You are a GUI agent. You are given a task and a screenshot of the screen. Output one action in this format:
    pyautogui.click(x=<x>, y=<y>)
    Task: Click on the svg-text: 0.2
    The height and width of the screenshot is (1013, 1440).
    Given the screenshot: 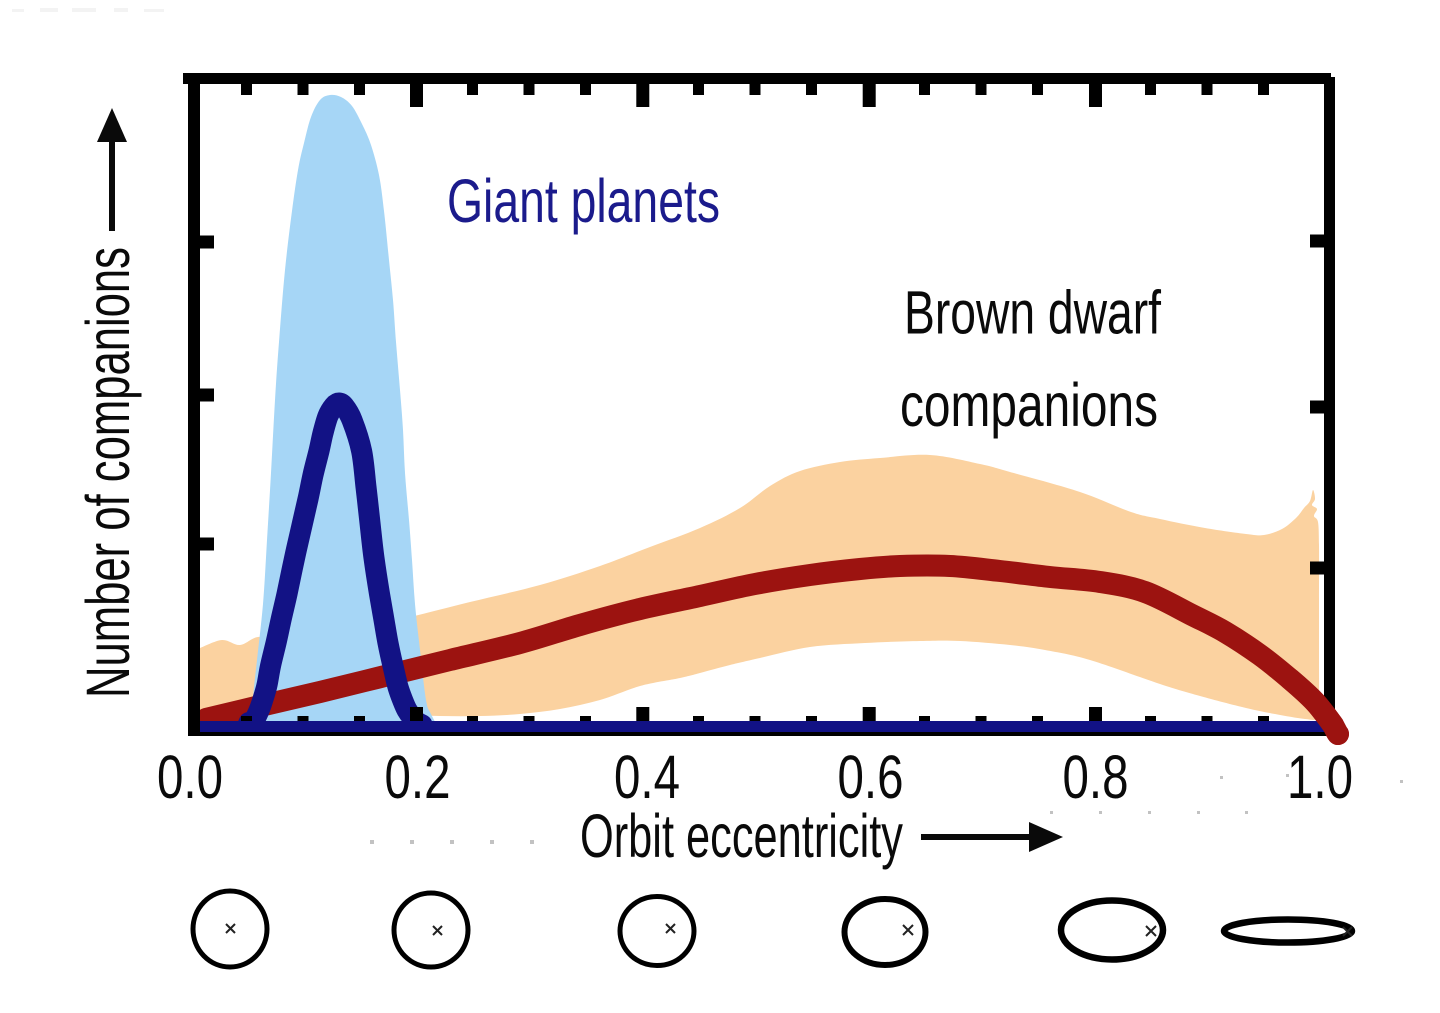 What is the action you would take?
    pyautogui.click(x=418, y=777)
    